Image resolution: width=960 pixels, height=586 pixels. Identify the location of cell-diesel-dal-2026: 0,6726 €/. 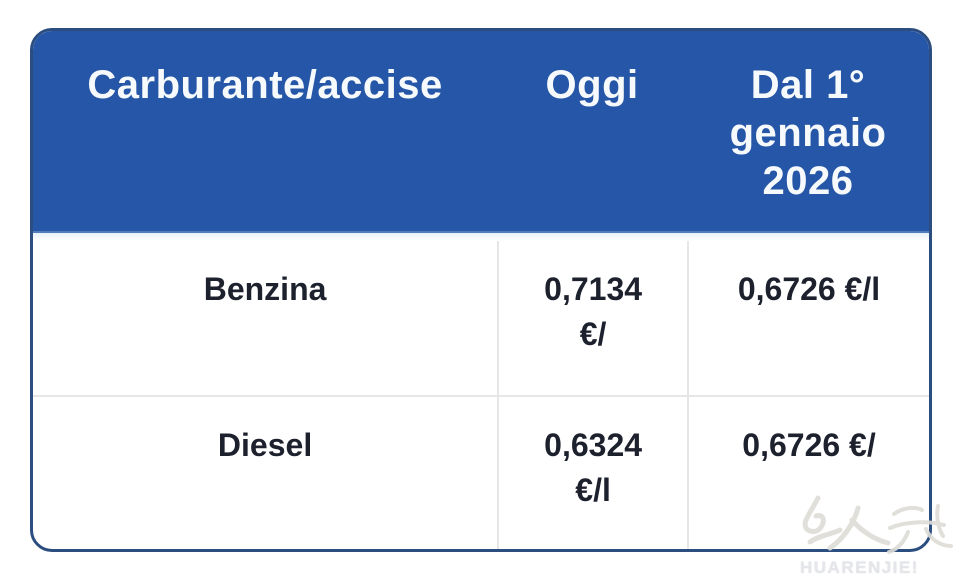
(808, 472).